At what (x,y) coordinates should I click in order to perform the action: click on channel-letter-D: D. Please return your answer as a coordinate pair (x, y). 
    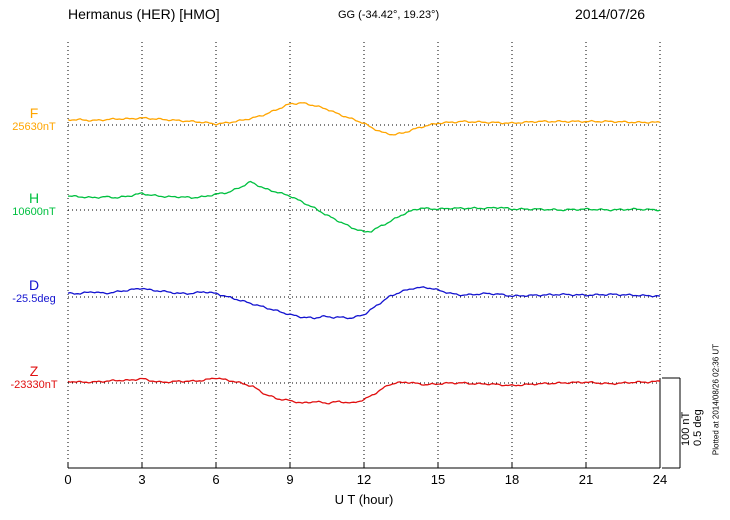
    Looking at the image, I should click on (34, 285).